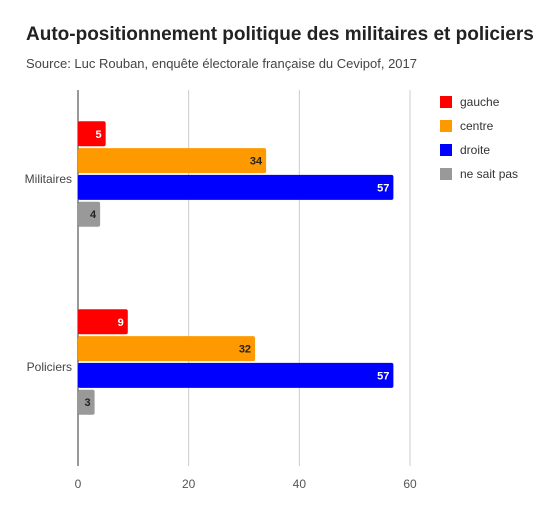 The width and height of the screenshot is (540, 516). I want to click on data-label: 3, so click(87, 403).